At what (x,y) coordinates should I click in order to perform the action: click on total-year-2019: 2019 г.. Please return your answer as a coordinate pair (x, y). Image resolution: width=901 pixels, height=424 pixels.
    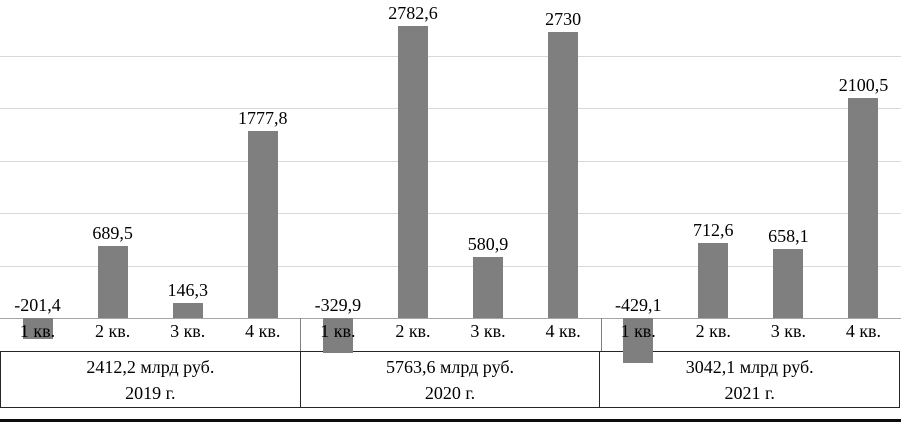
    Looking at the image, I should click on (150, 392).